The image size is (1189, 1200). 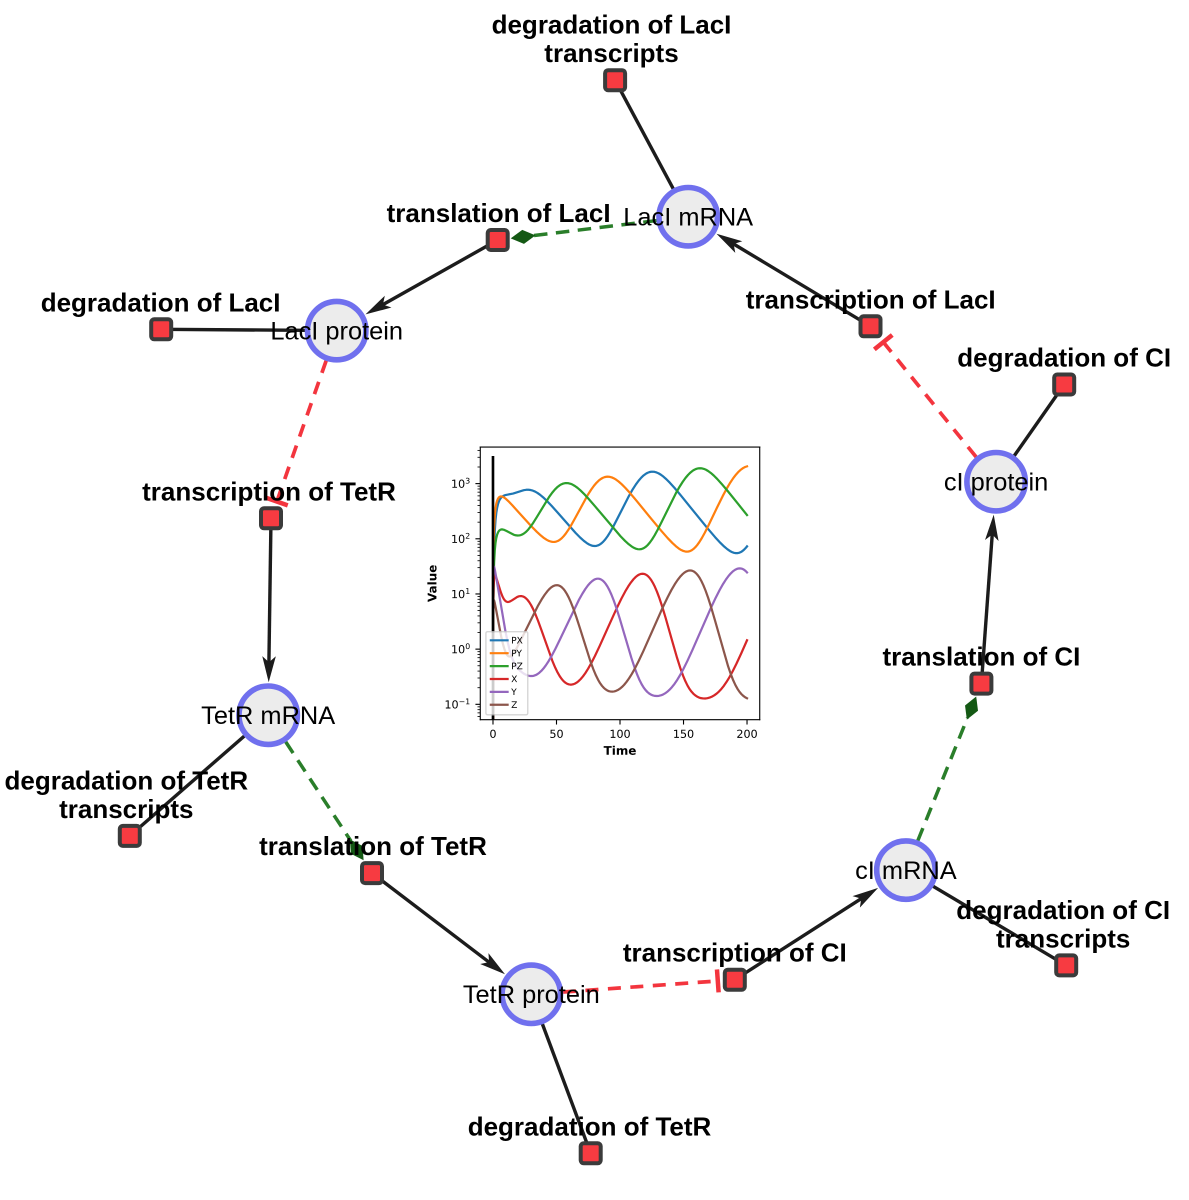 I want to click on svg-text: LacI mRNA, so click(x=688, y=217).